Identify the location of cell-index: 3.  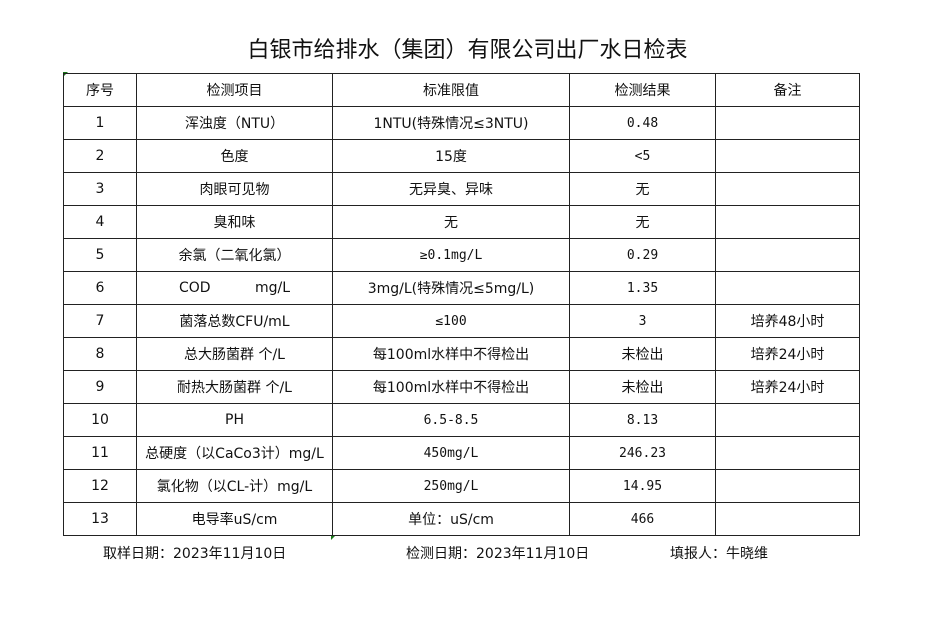
(100, 189).